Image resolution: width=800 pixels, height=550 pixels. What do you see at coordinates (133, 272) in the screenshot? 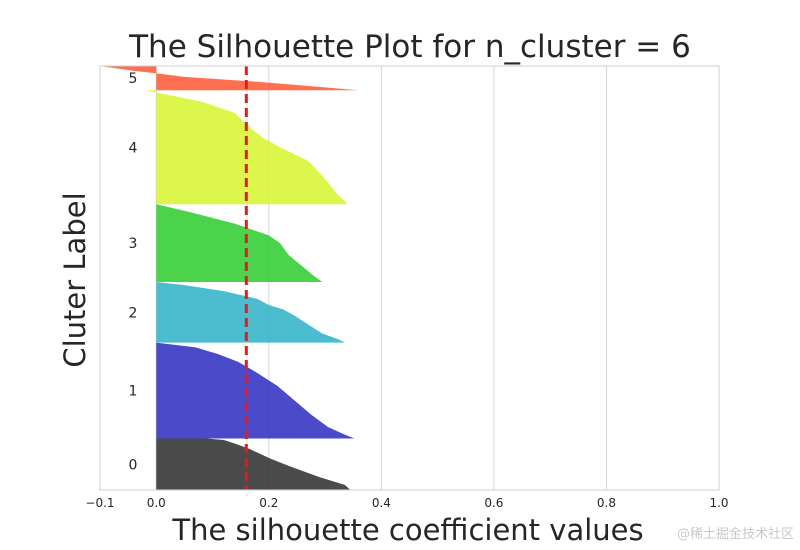
I see `cluster-labels: 0 1 2 3 4 5` at bounding box center [133, 272].